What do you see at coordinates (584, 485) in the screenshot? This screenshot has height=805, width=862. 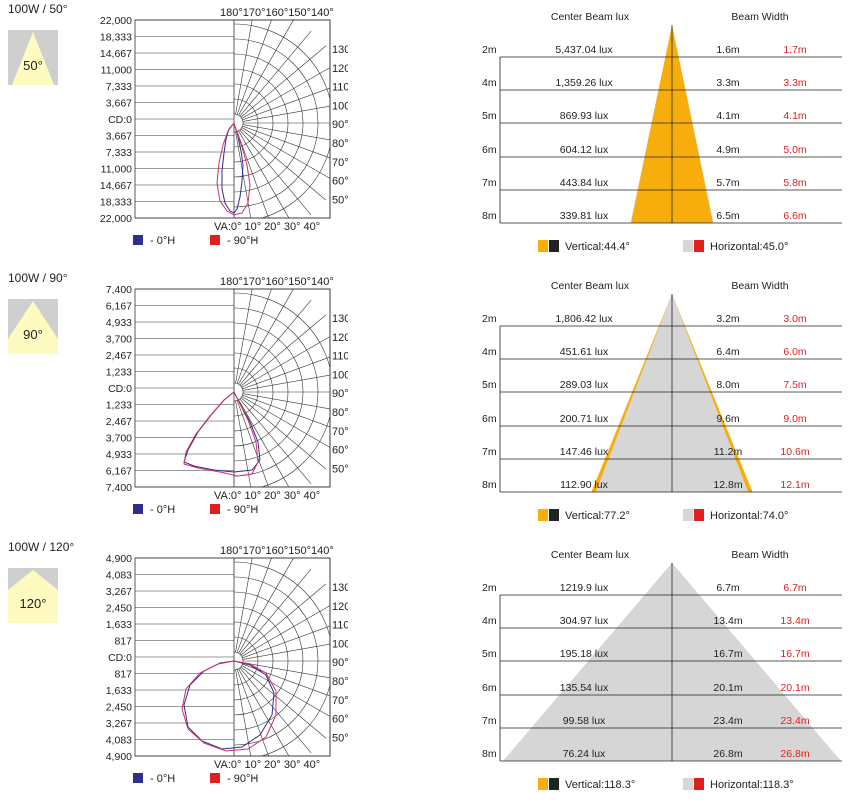 I see `center-beam-lux-value: 112.90 lux` at bounding box center [584, 485].